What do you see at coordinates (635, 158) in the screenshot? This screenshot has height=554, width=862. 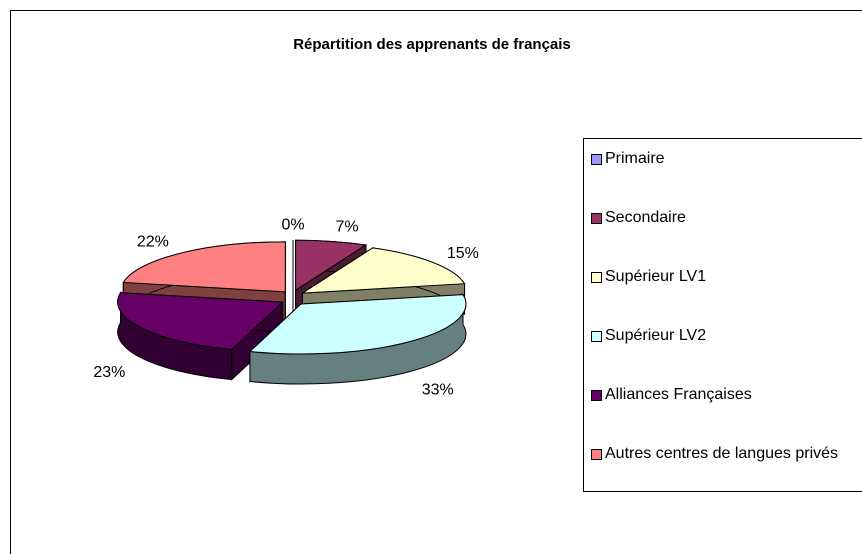 I see `legend-label: Primaire` at bounding box center [635, 158].